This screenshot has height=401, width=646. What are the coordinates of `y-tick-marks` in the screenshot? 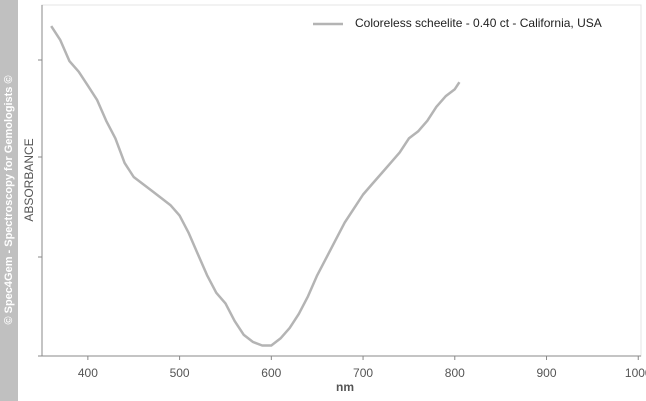 It's located at (40, 208).